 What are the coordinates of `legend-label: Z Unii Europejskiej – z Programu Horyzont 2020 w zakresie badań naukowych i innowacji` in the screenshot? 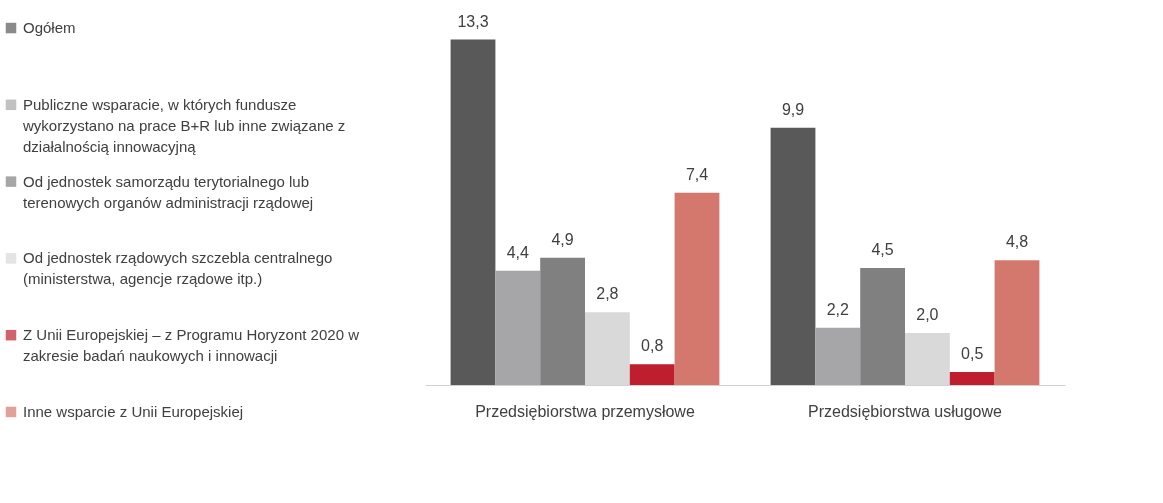 It's located at (191, 345).